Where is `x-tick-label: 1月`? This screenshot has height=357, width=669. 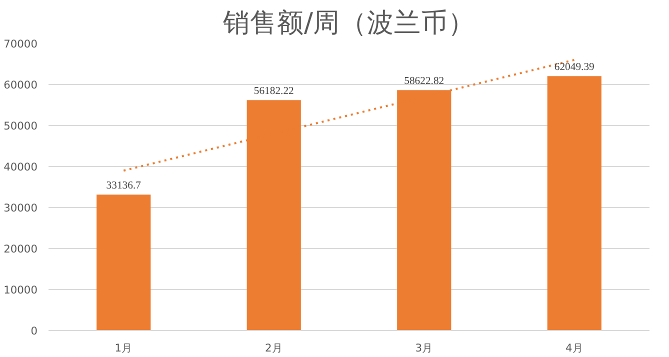 x-tick-label: 1月 is located at coordinates (123, 348).